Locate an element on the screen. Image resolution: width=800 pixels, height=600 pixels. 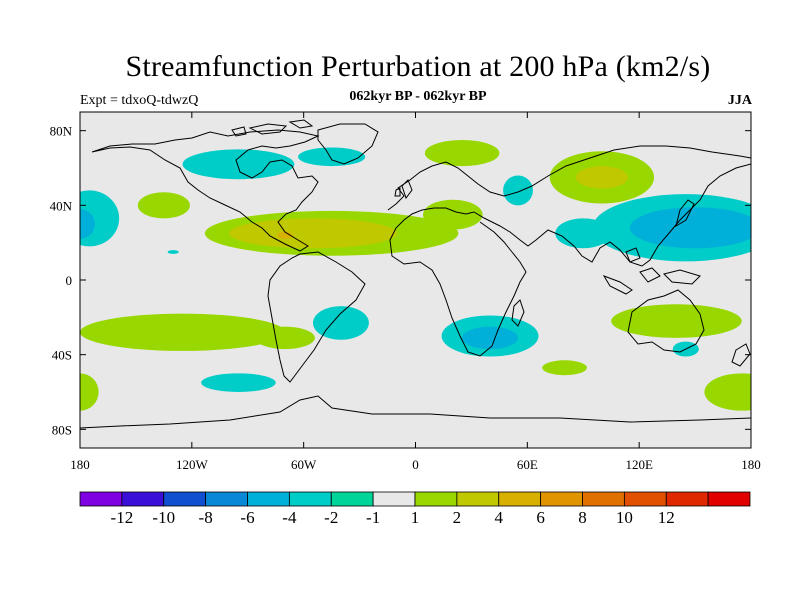
coastline-arctic-islands is located at coordinates (272, 128).